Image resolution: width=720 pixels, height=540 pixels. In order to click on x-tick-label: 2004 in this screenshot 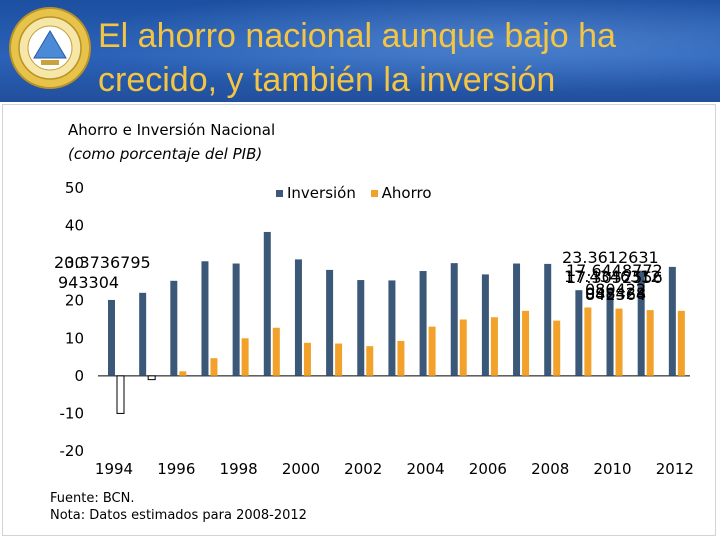, I will do `click(425, 469)`.